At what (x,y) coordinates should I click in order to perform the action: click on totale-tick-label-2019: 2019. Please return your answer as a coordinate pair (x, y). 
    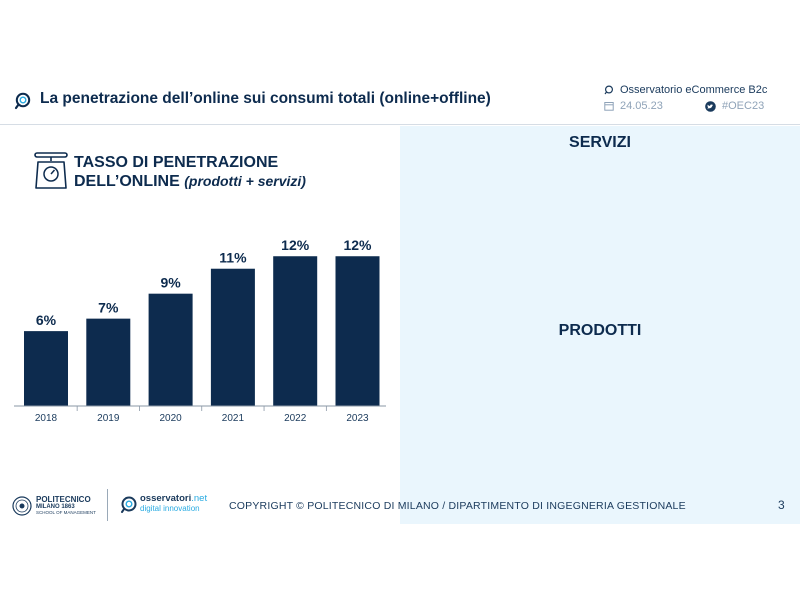
    Looking at the image, I should click on (108, 418).